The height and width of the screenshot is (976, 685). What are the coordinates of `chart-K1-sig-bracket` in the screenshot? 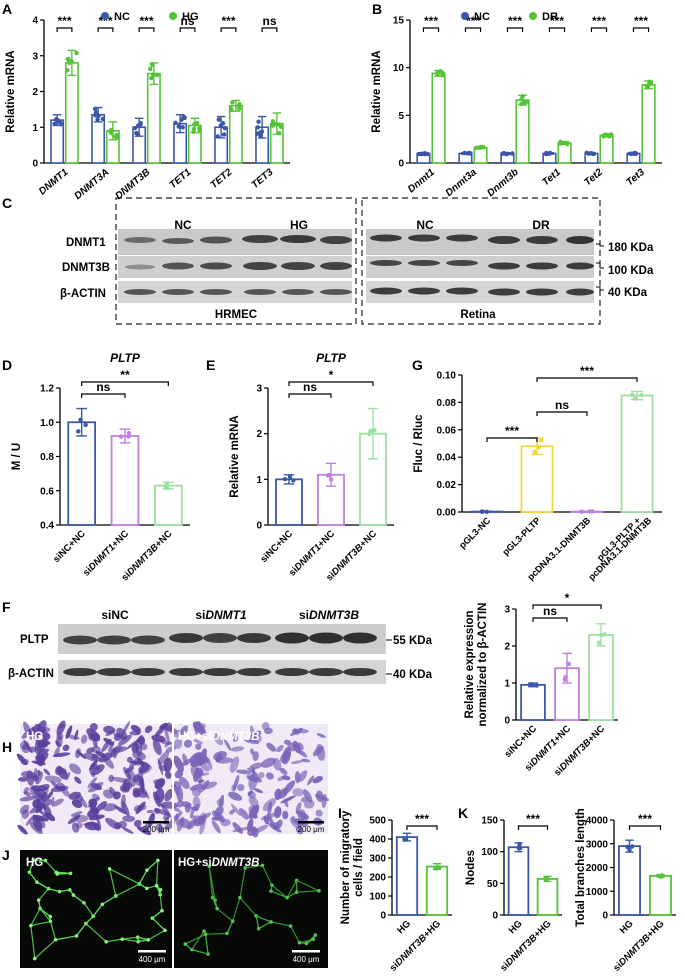 It's located at (533, 827).